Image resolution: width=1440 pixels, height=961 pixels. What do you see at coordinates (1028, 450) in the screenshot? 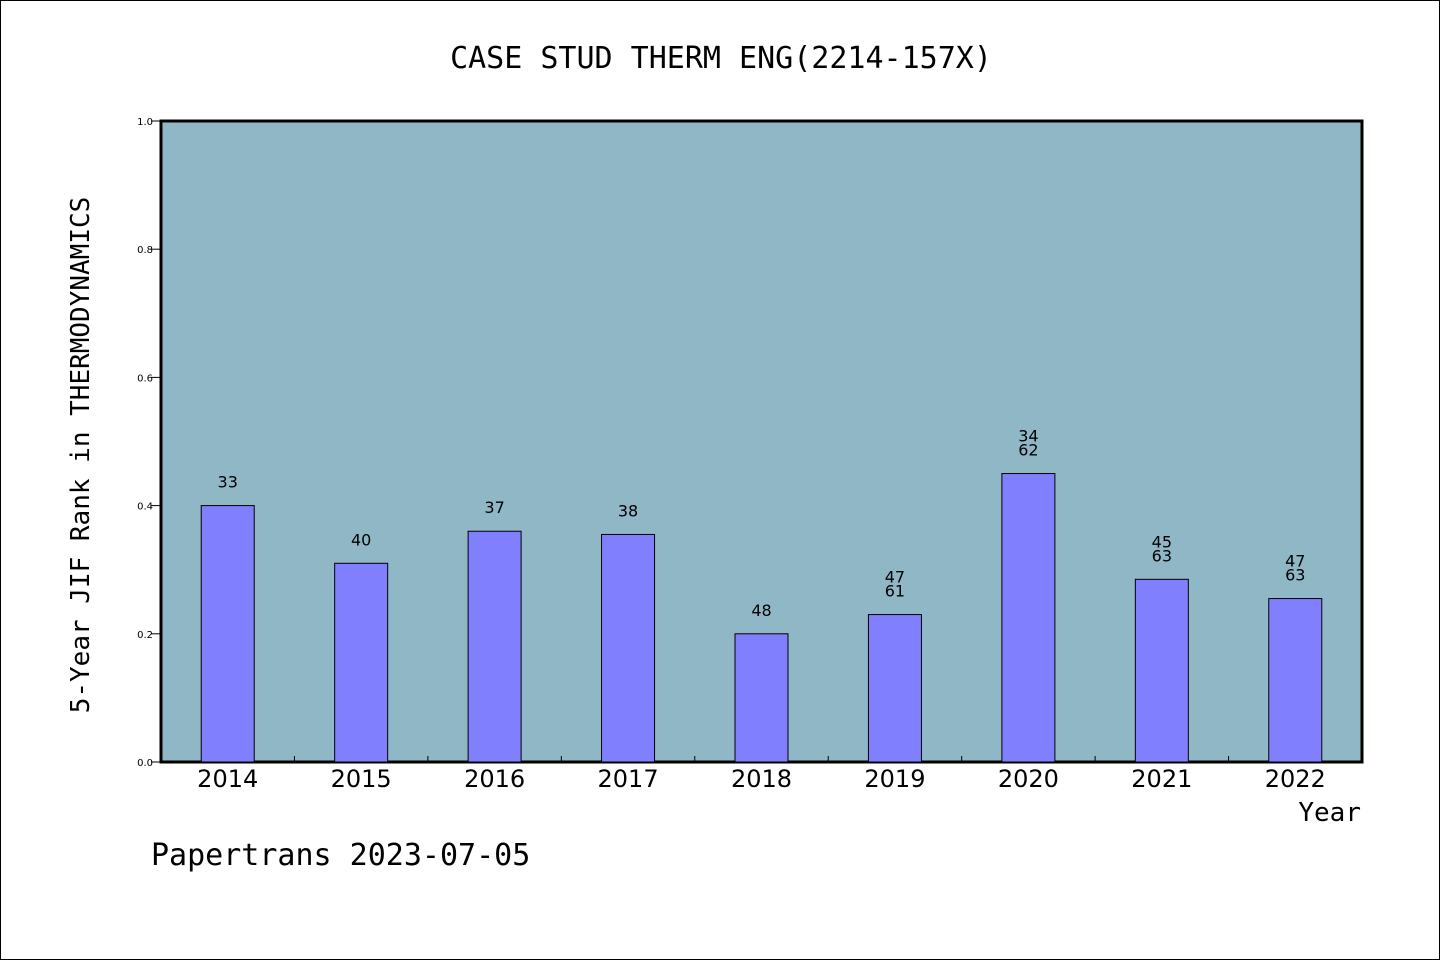
I see `bar-label: 62` at bounding box center [1028, 450].